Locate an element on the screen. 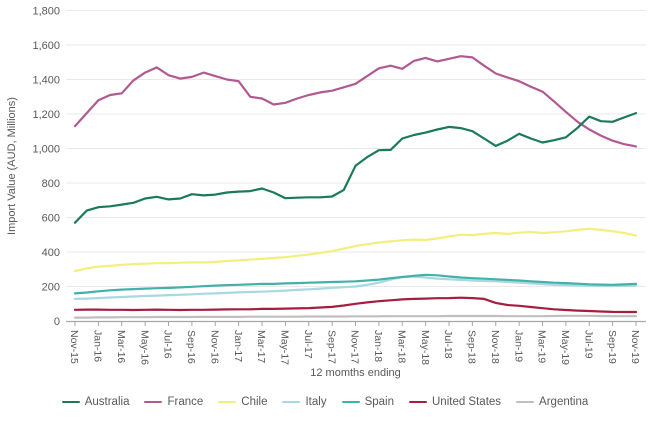 This screenshot has height=423, width=650. legend-item-united-states: United States is located at coordinates (455, 402).